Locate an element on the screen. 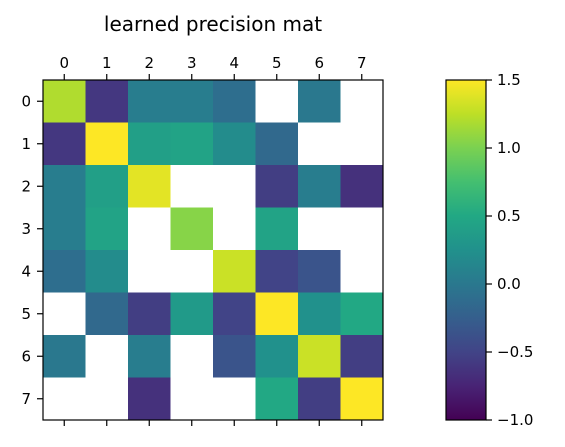 The width and height of the screenshot is (565, 447). y-axis: 0 1 2 3 4 5 6 7 is located at coordinates (32, 250).